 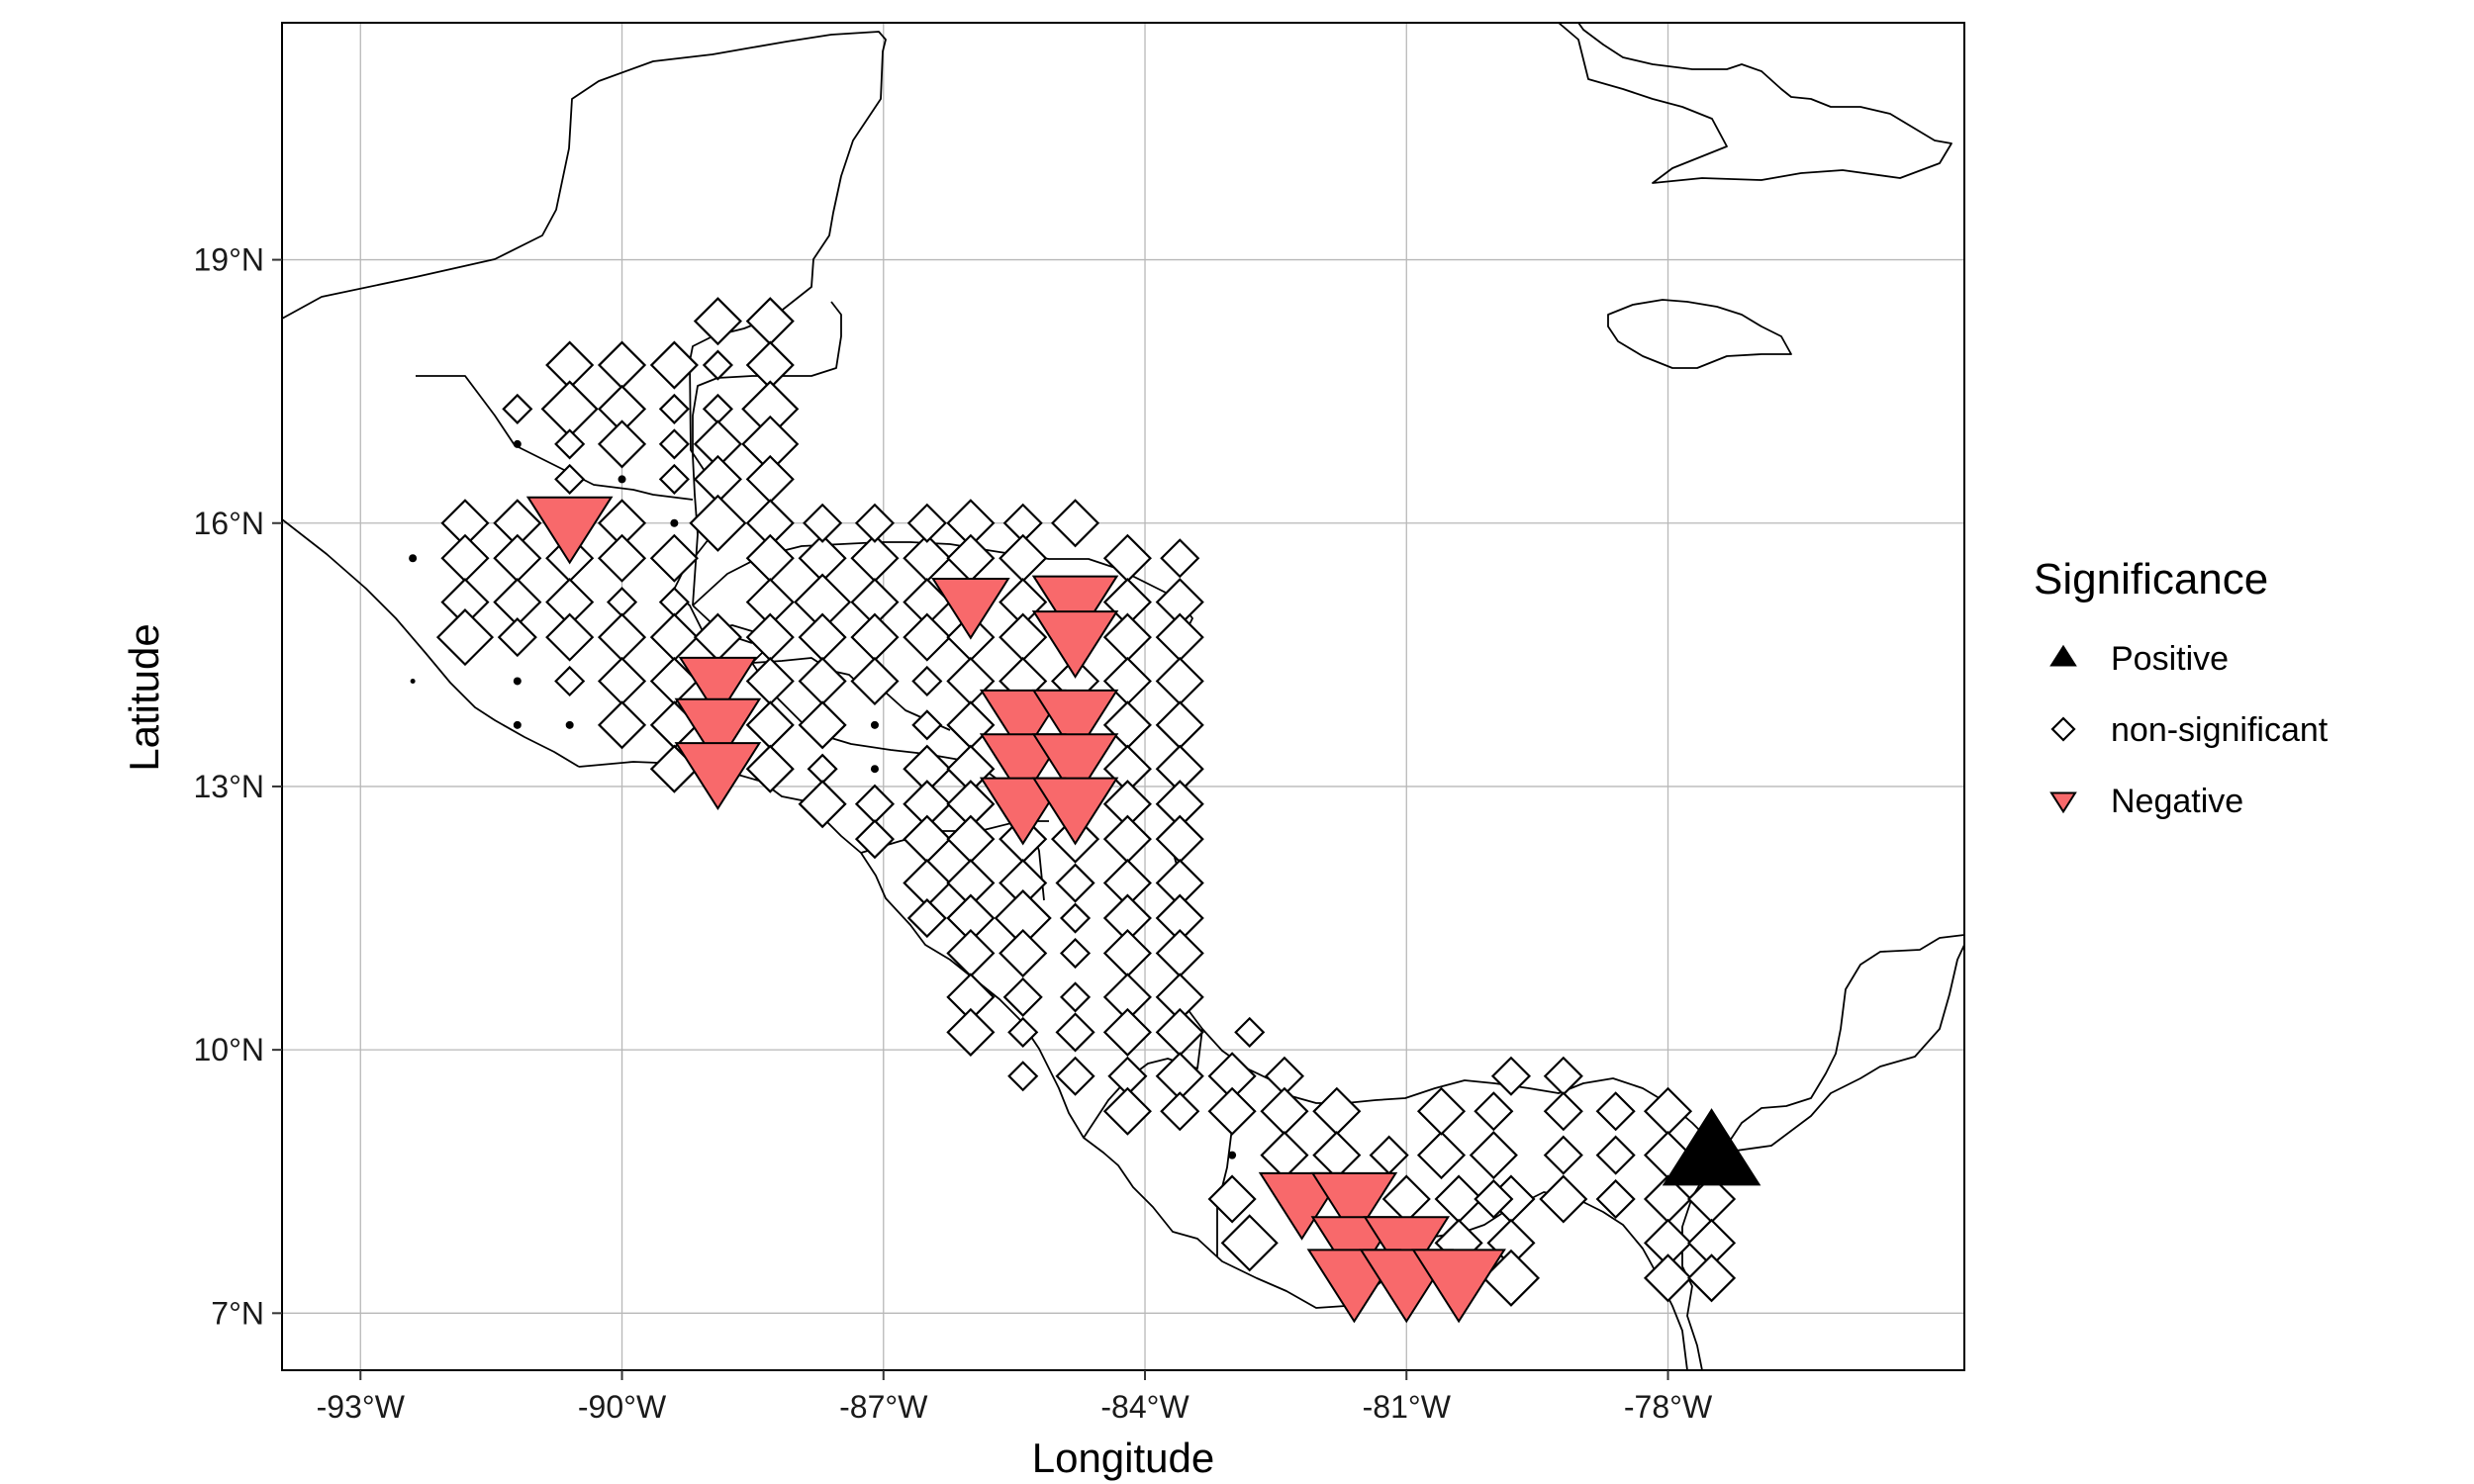 What do you see at coordinates (238, 786) in the screenshot?
I see `y-axis-ticks: 7°N 10°N 13°N 16°N 19°N` at bounding box center [238, 786].